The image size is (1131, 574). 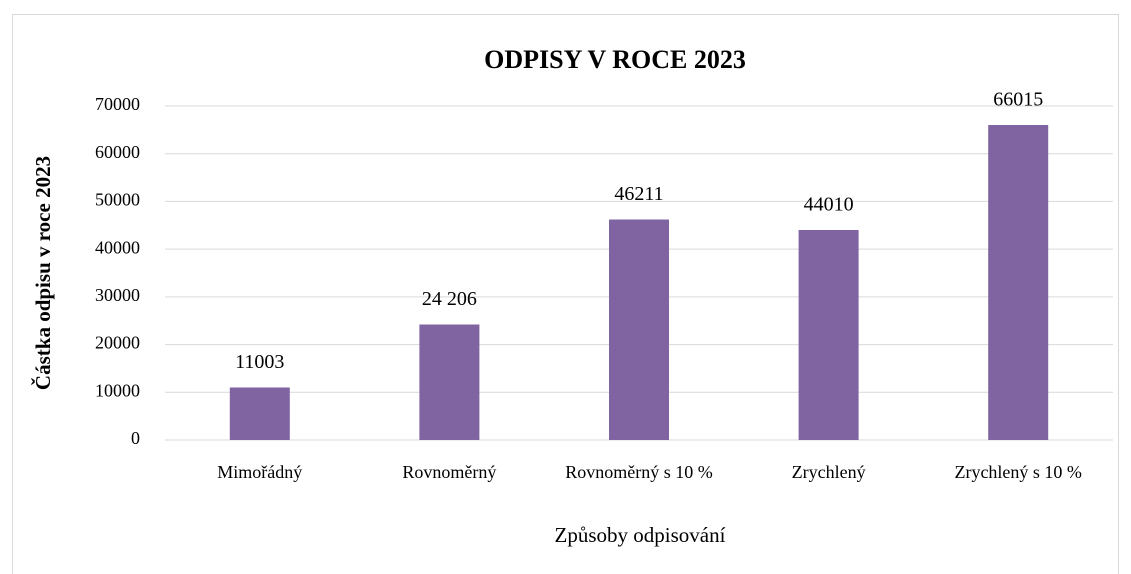 I want to click on data-label: 44010, so click(x=829, y=205).